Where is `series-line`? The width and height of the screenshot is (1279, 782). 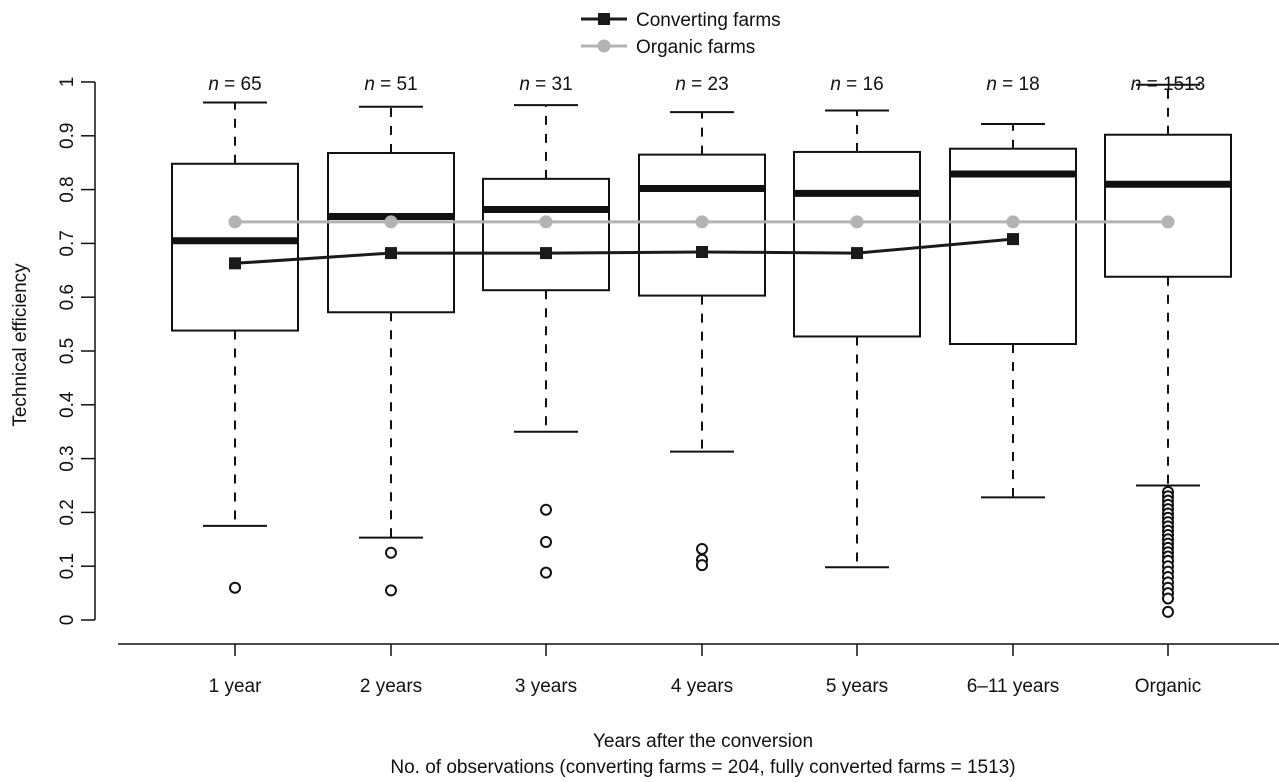 series-line is located at coordinates (624, 251).